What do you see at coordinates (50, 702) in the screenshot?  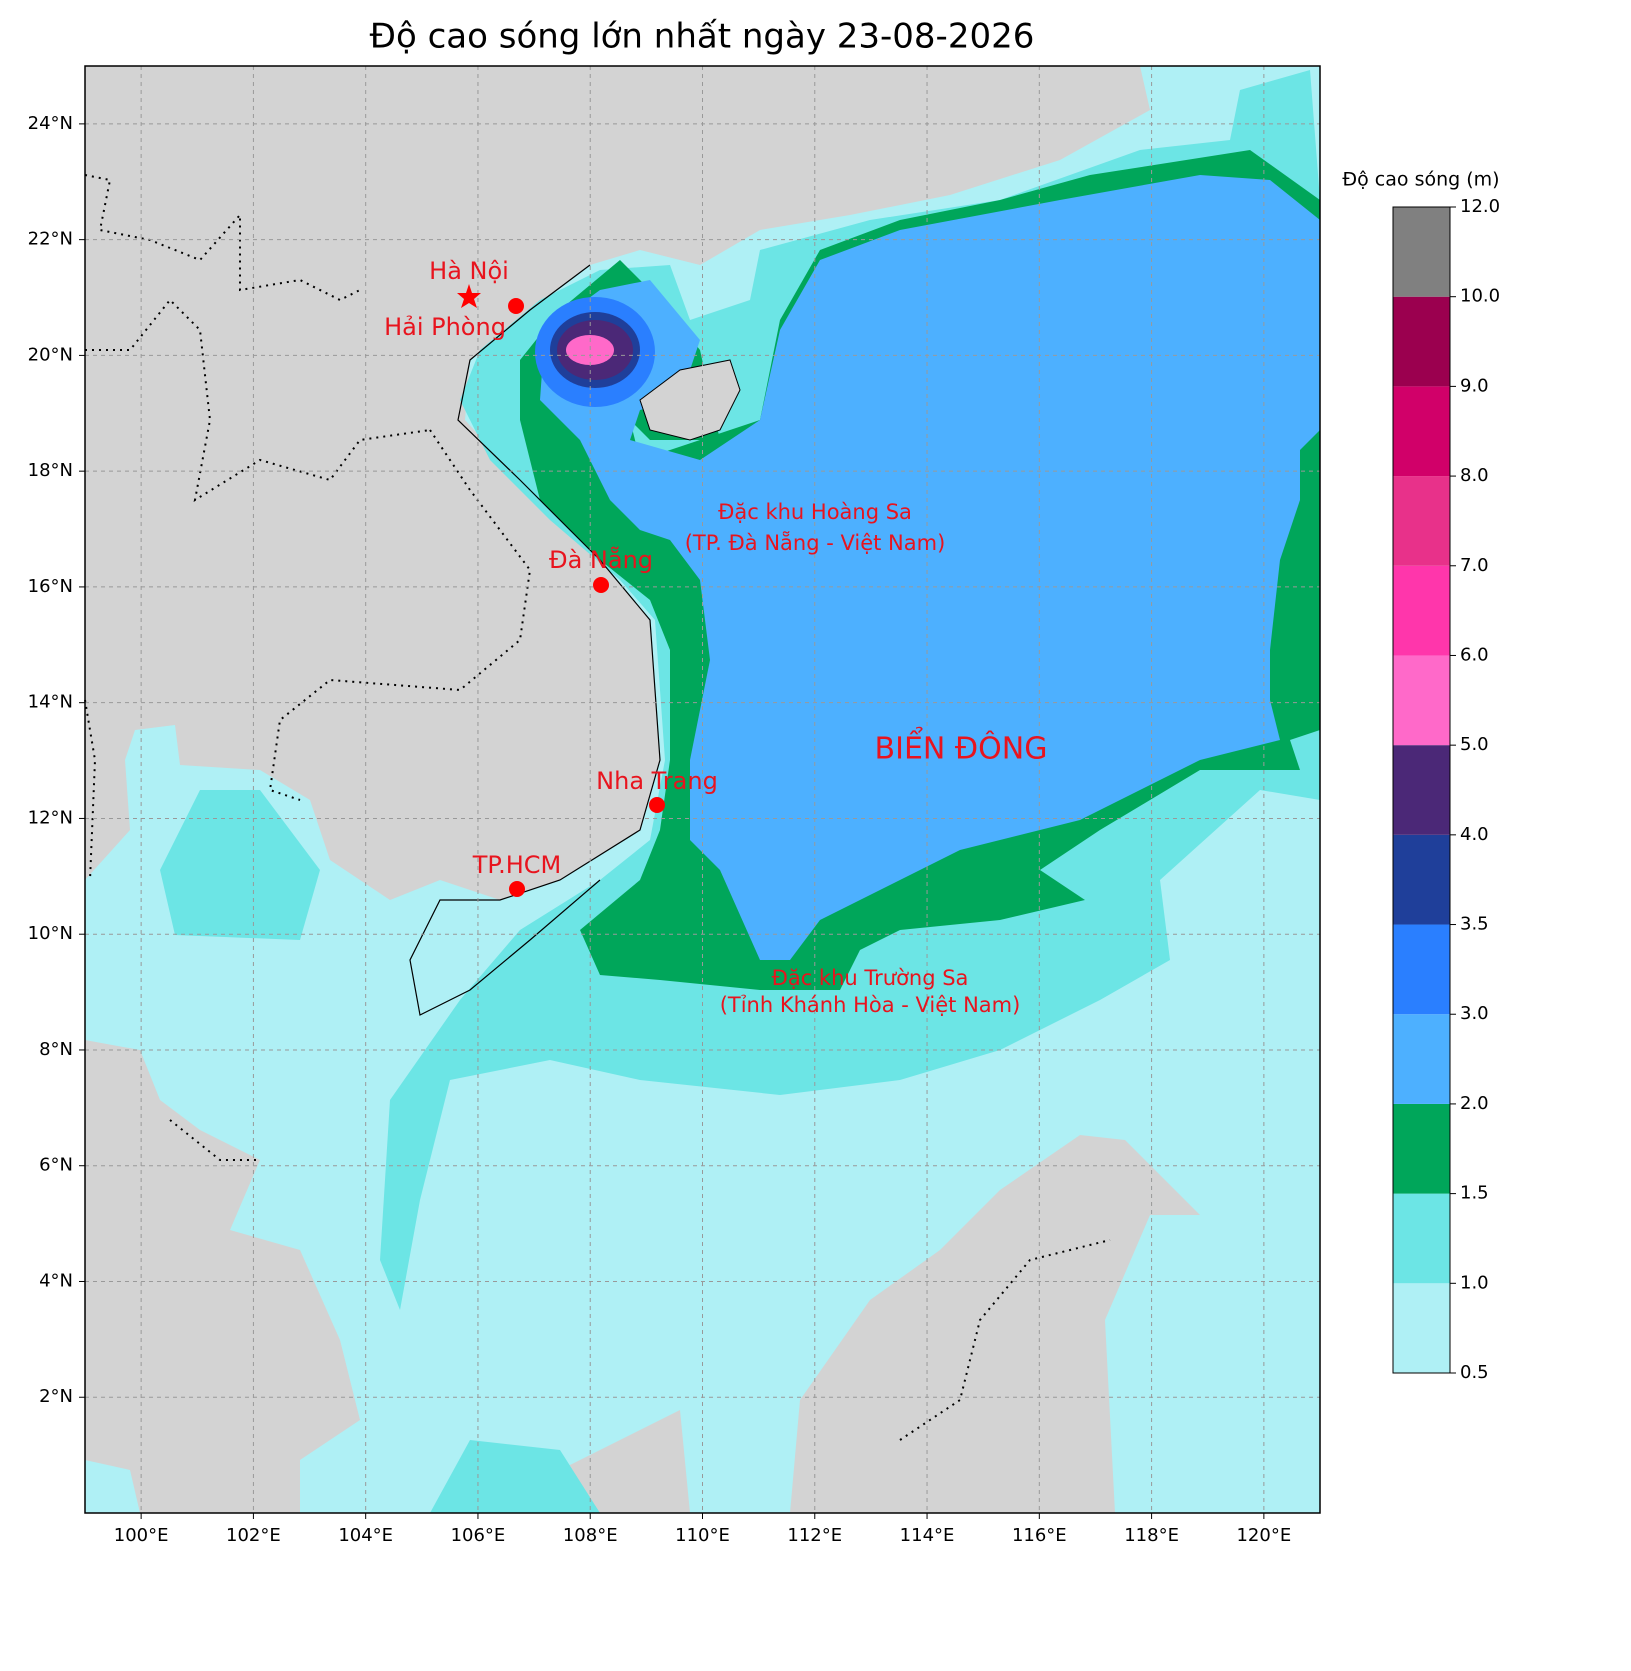 I see `y-tick-label: 14°N` at bounding box center [50, 702].